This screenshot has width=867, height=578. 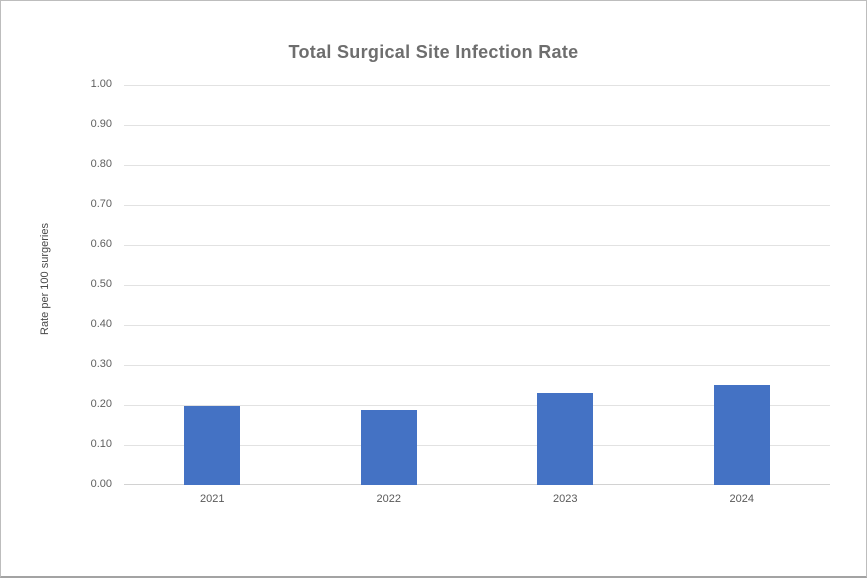 What do you see at coordinates (741, 499) in the screenshot?
I see `x-tick-label: 2024` at bounding box center [741, 499].